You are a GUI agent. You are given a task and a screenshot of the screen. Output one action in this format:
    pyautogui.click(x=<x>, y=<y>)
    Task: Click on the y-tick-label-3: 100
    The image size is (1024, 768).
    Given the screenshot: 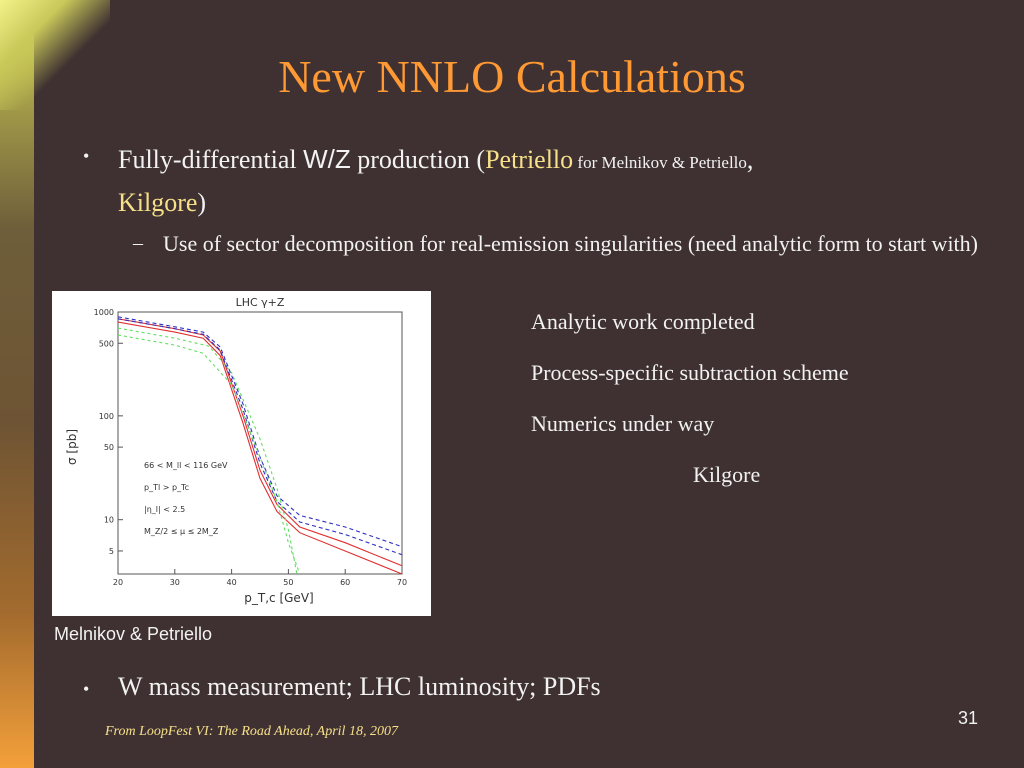 What is the action you would take?
    pyautogui.click(x=106, y=416)
    